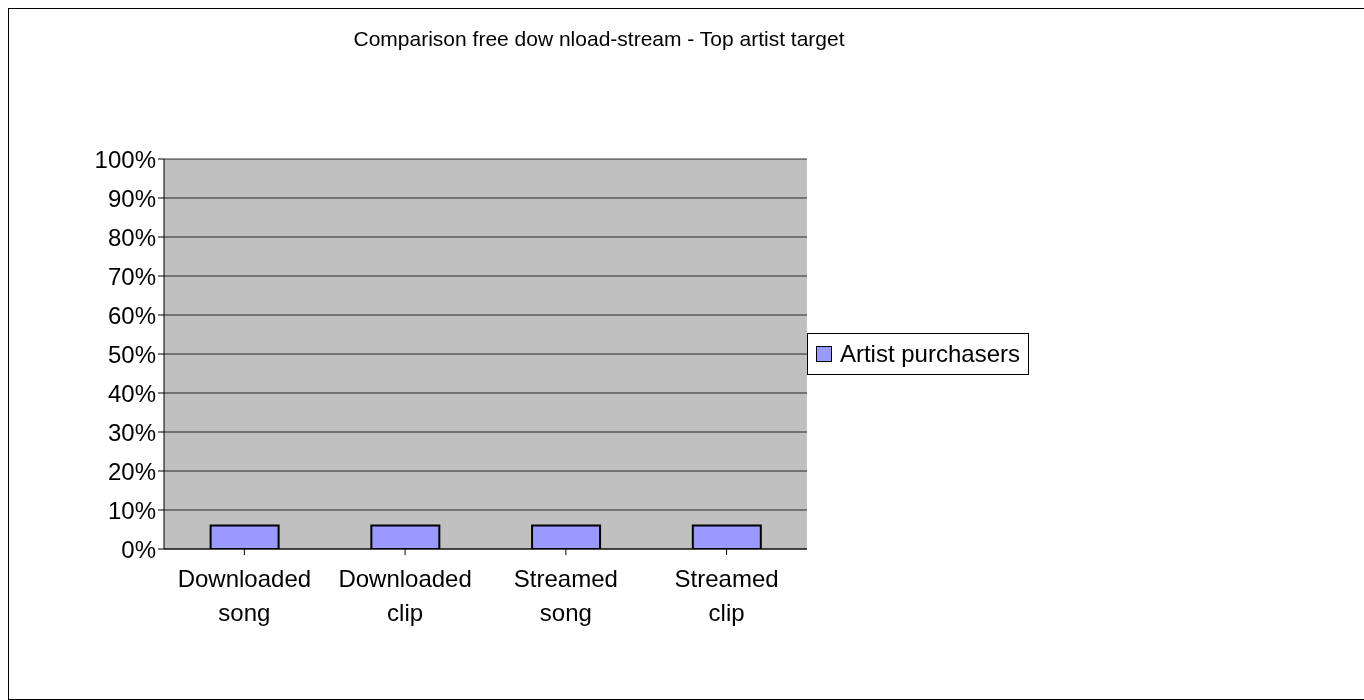 This screenshot has width=1364, height=700. What do you see at coordinates (726, 595) in the screenshot?
I see `x-tick-label: Streamed clip` at bounding box center [726, 595].